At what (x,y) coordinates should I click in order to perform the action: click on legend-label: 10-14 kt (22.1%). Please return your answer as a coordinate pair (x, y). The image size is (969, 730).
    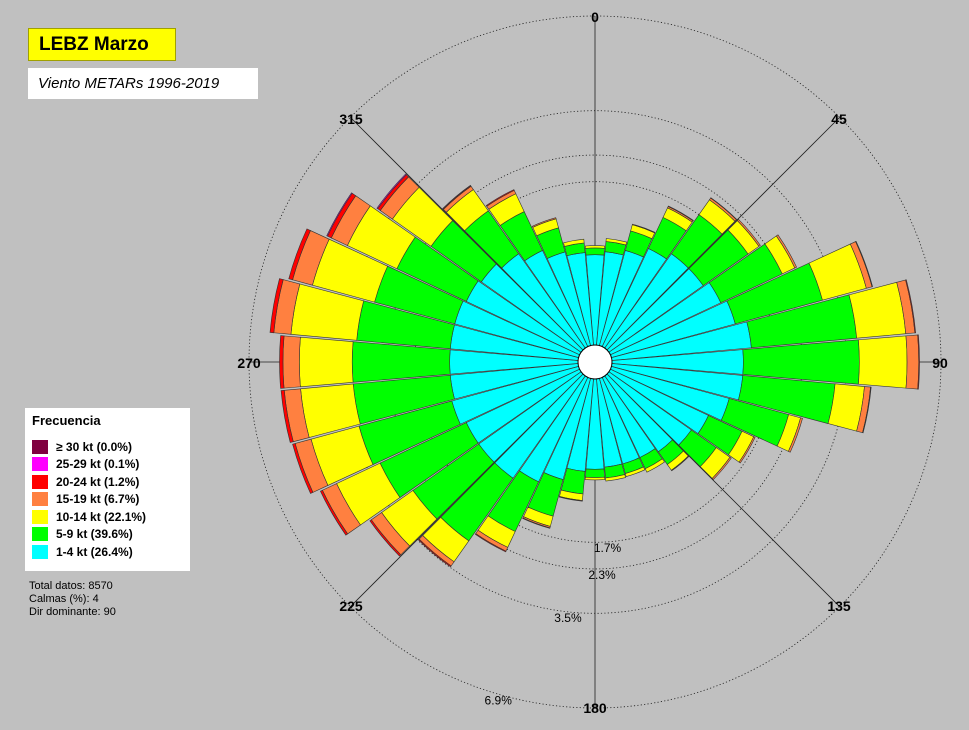
    Looking at the image, I should click on (101, 516).